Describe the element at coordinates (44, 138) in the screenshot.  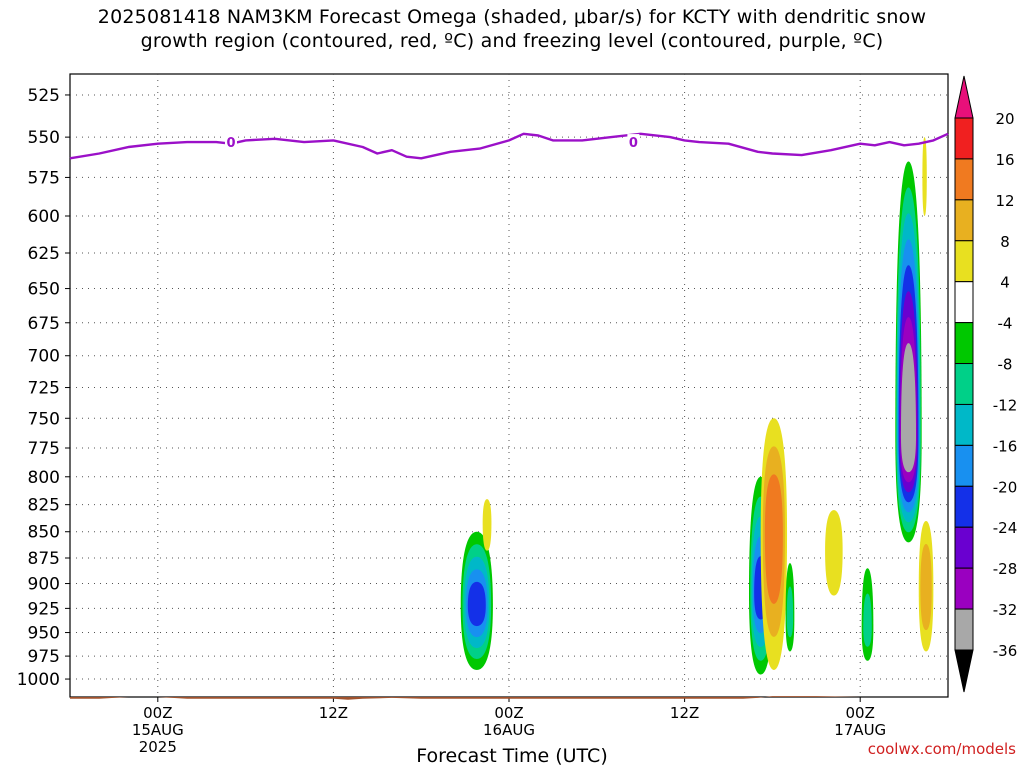
I see `y-tick-label: 550` at that location.